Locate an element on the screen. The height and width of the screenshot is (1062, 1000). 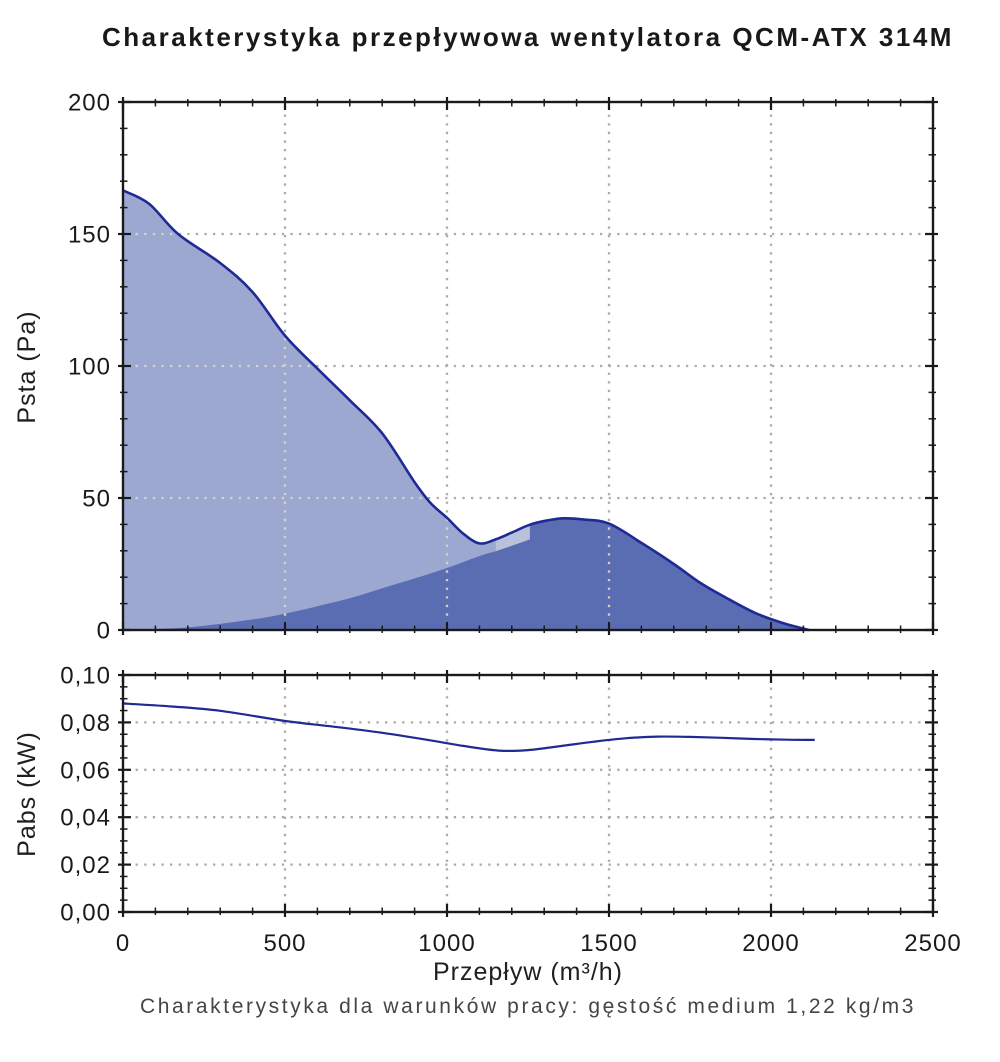
absorbed-power-curve is located at coordinates (468, 727).